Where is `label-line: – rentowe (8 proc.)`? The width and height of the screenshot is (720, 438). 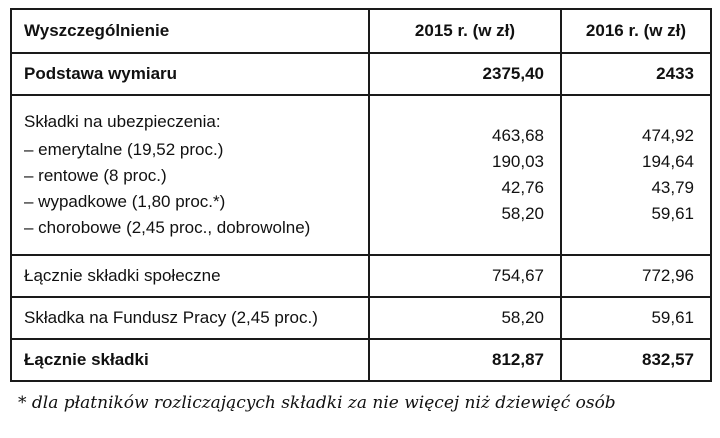 label-line: – rentowe (8 proc.) is located at coordinates (95, 175).